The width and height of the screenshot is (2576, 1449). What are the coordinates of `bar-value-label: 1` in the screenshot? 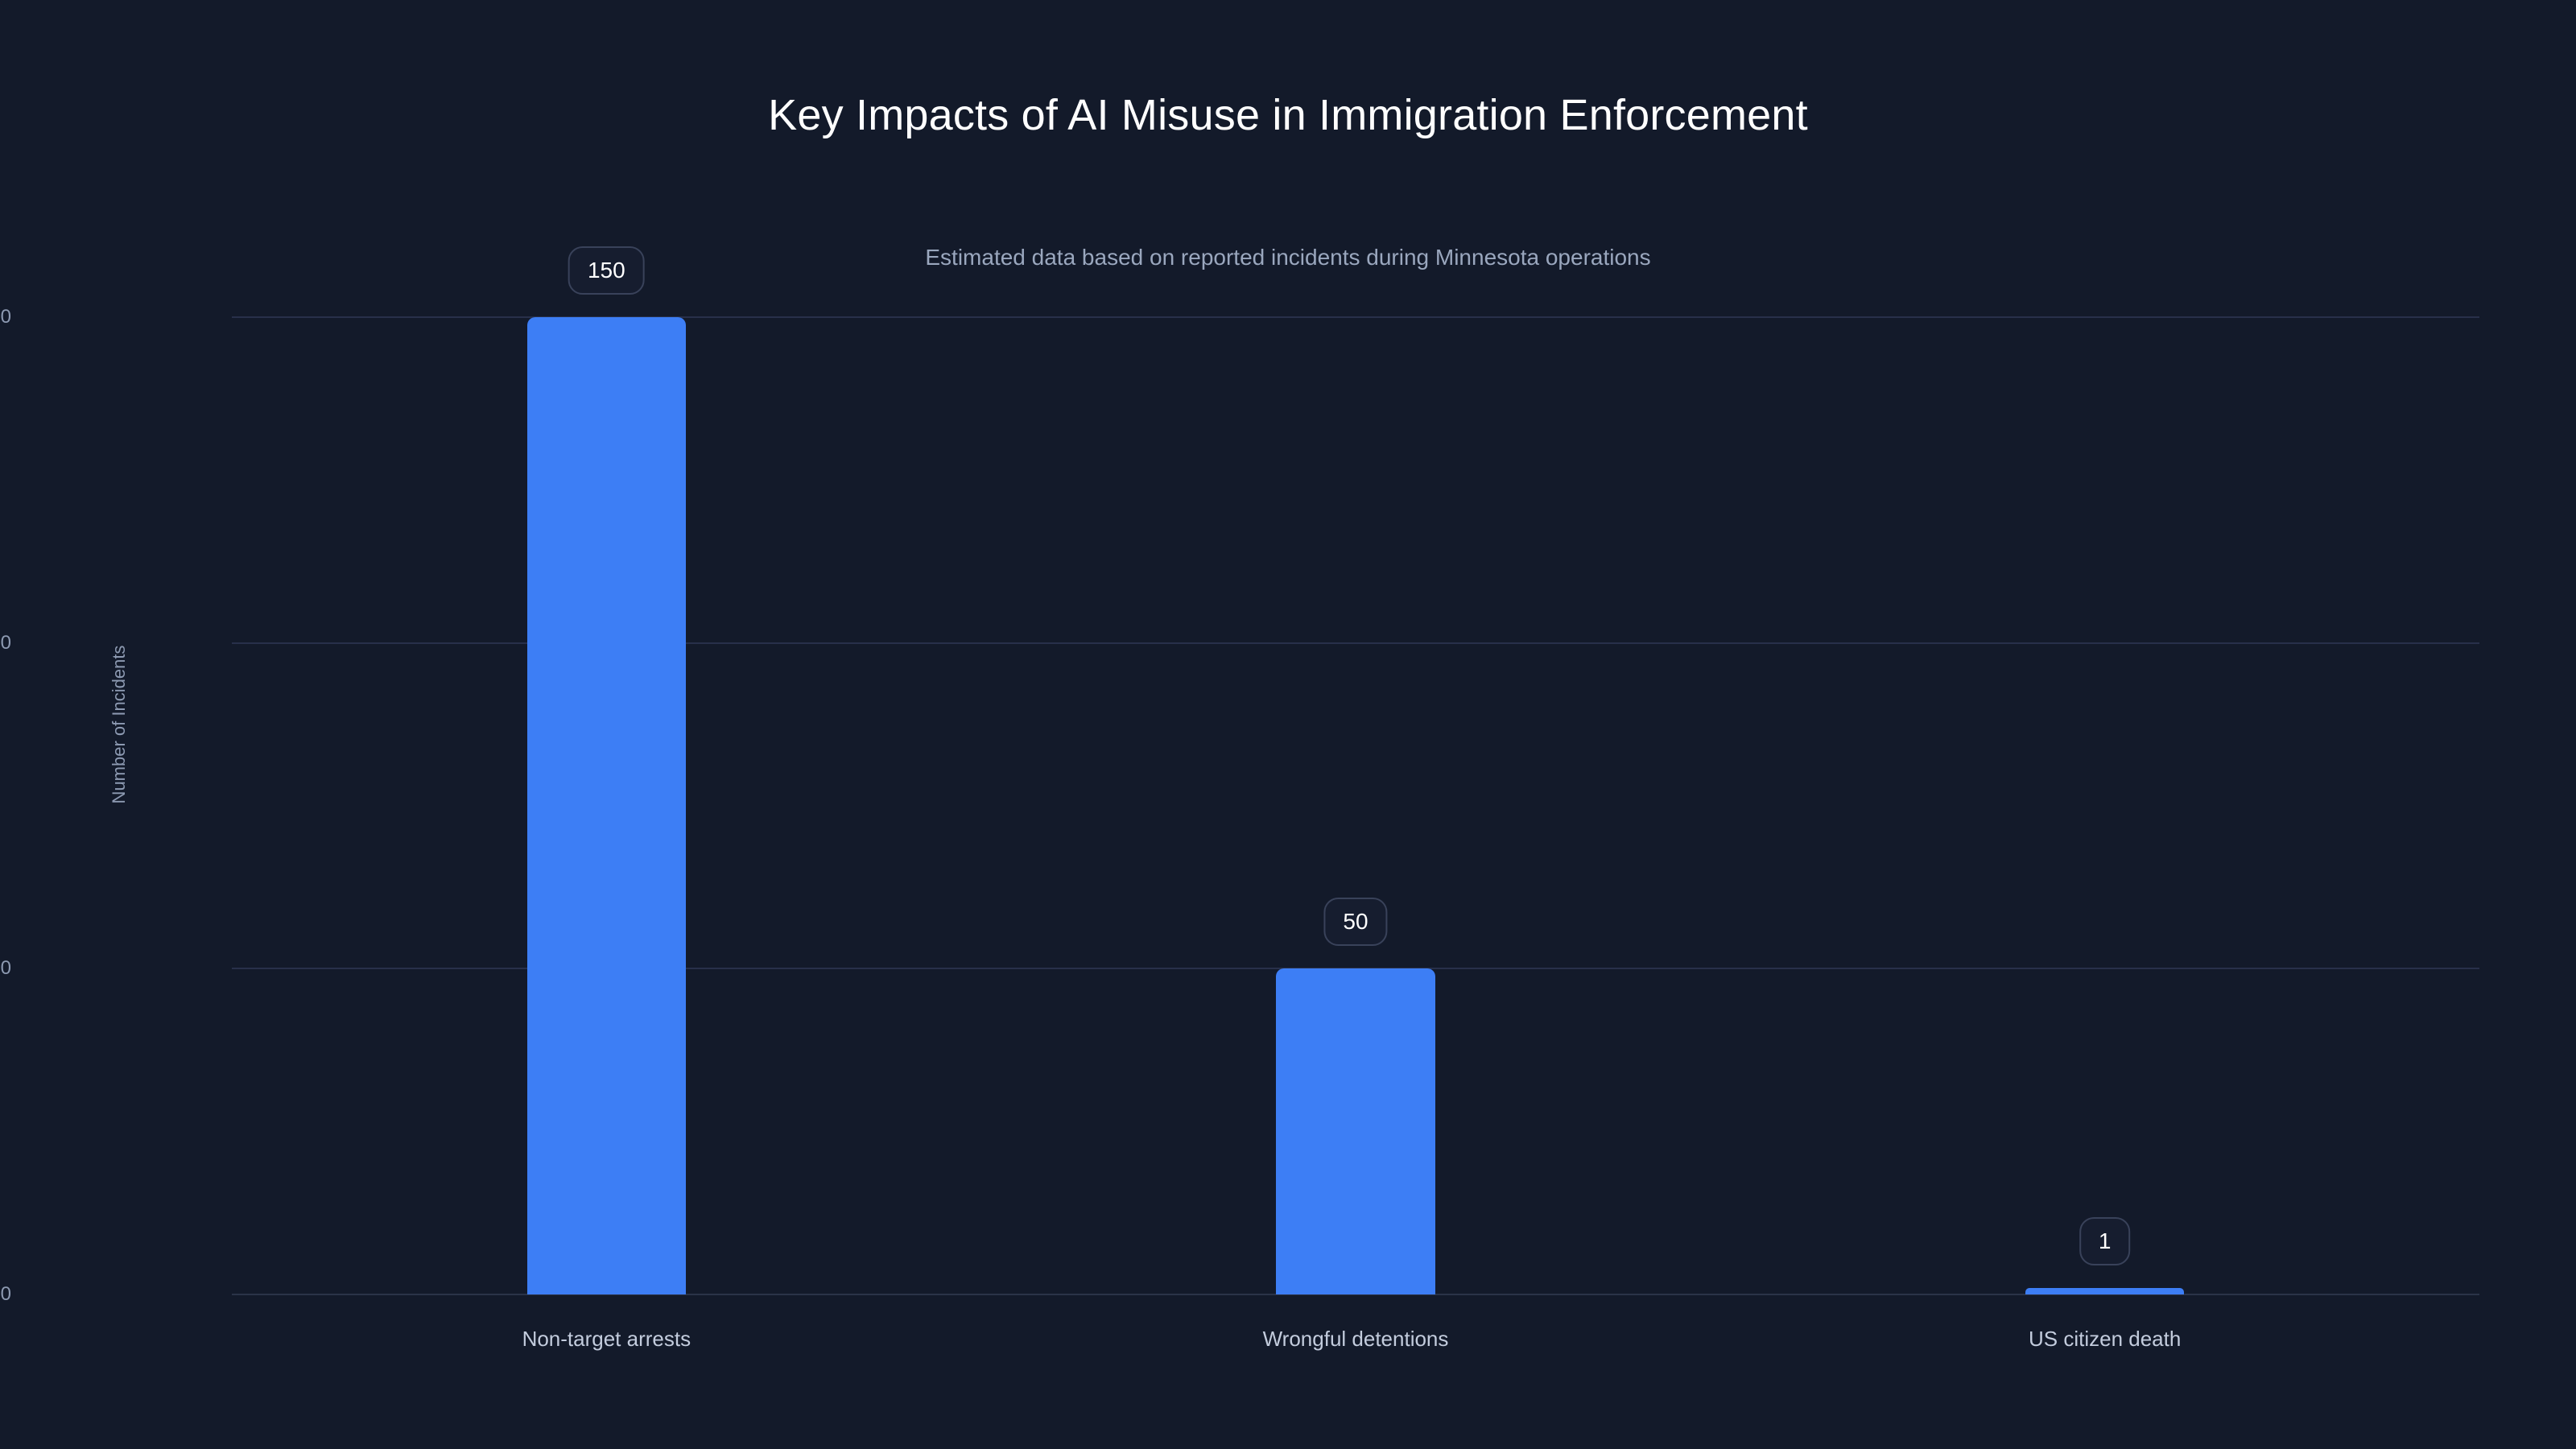 It's located at (2105, 1240).